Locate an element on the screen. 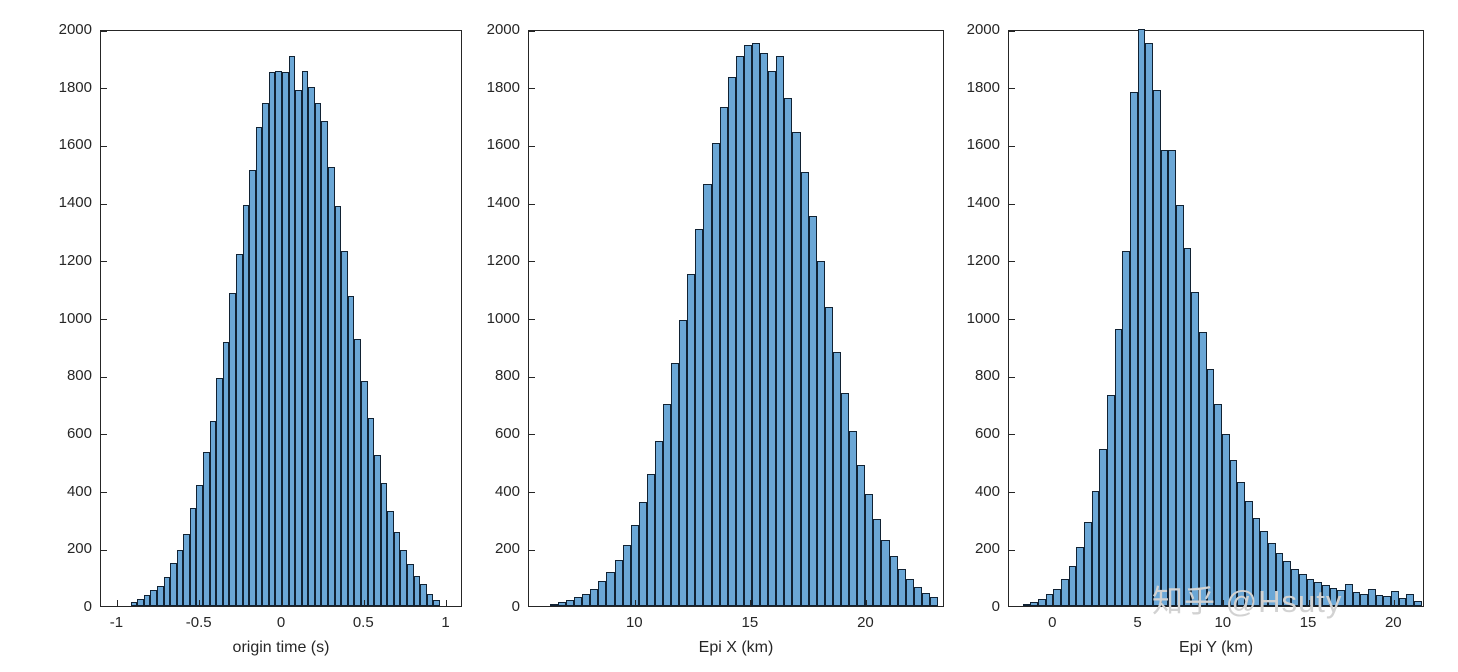  x-tick-label: 0.5 is located at coordinates (363, 622).